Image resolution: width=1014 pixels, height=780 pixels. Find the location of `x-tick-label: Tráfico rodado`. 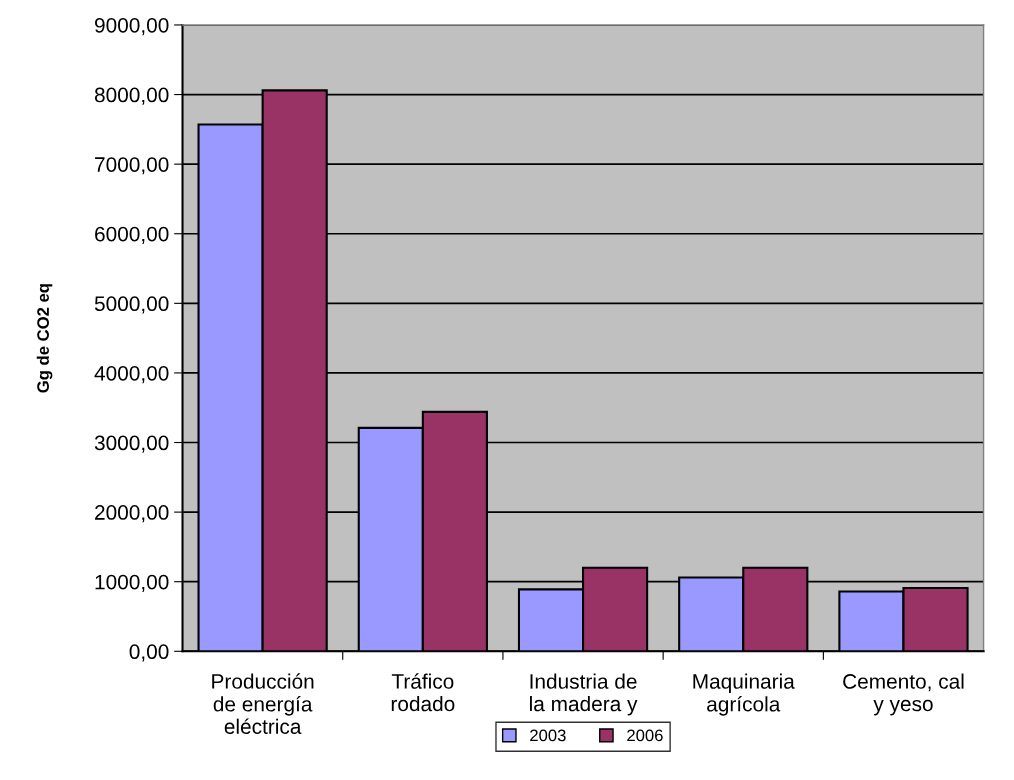

x-tick-label: Tráfico rodado is located at coordinates (423, 692).